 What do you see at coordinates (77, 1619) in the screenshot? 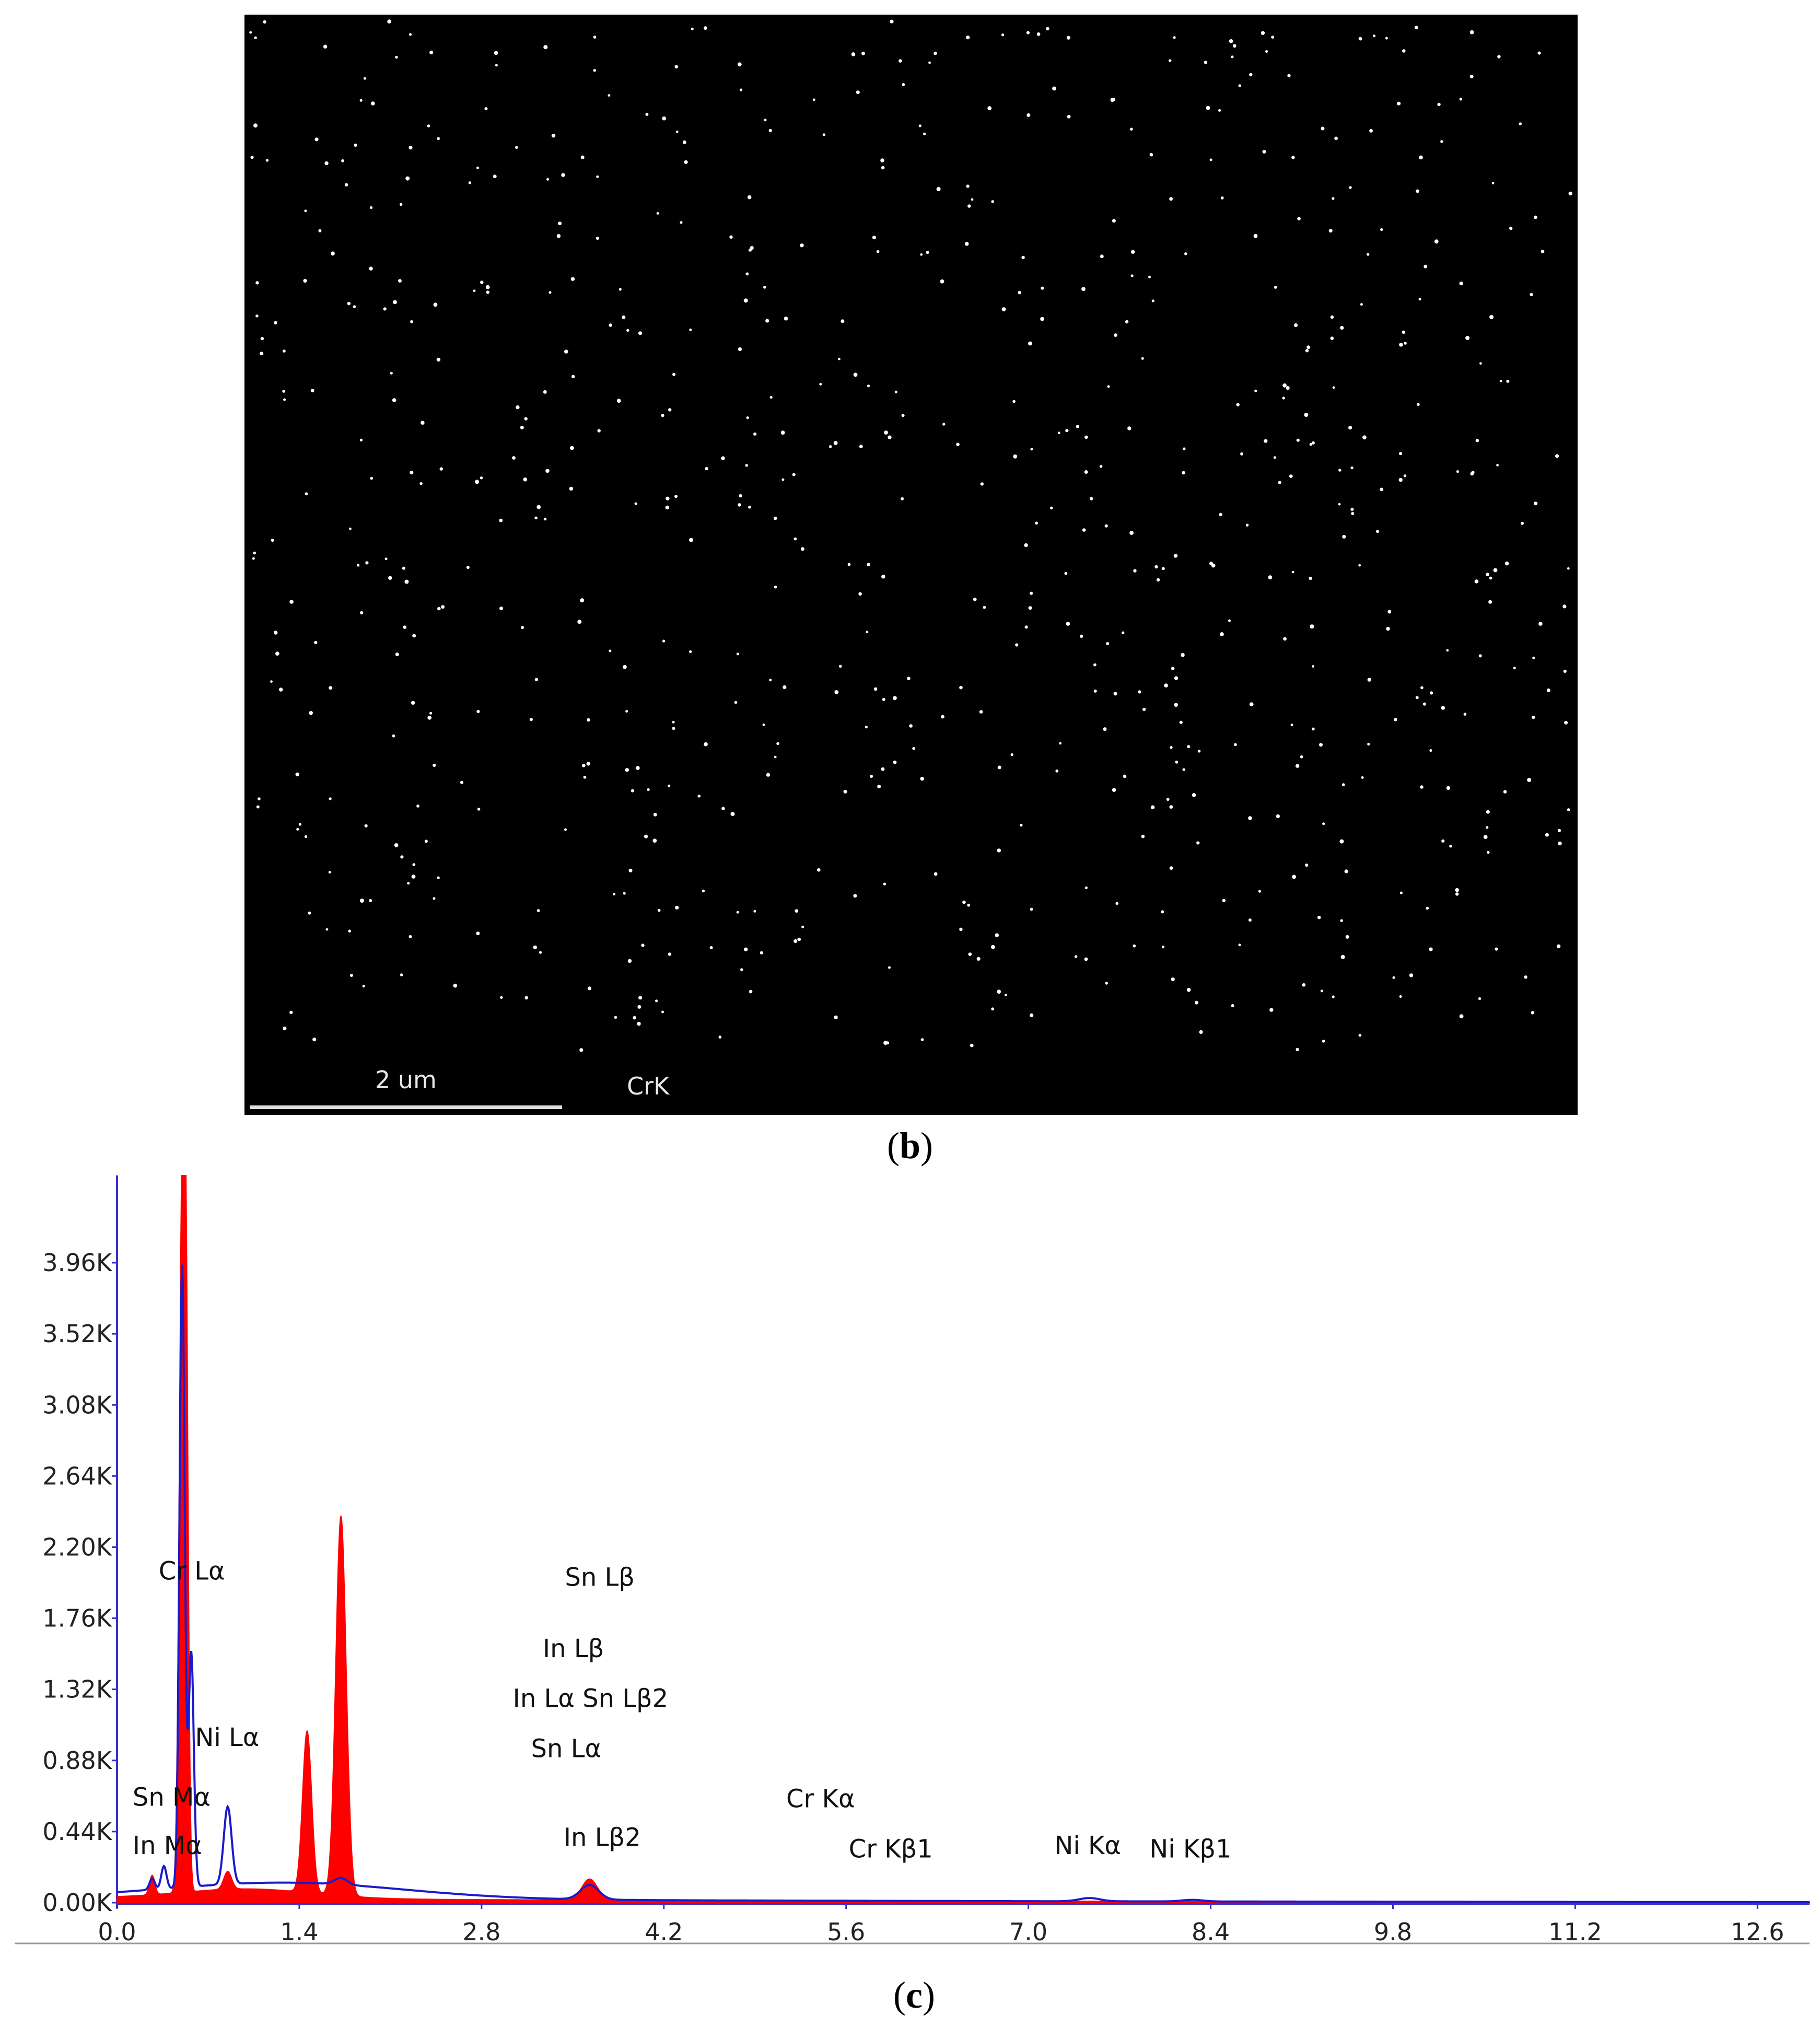
I see `y-tick-label: 1.76K` at bounding box center [77, 1619].